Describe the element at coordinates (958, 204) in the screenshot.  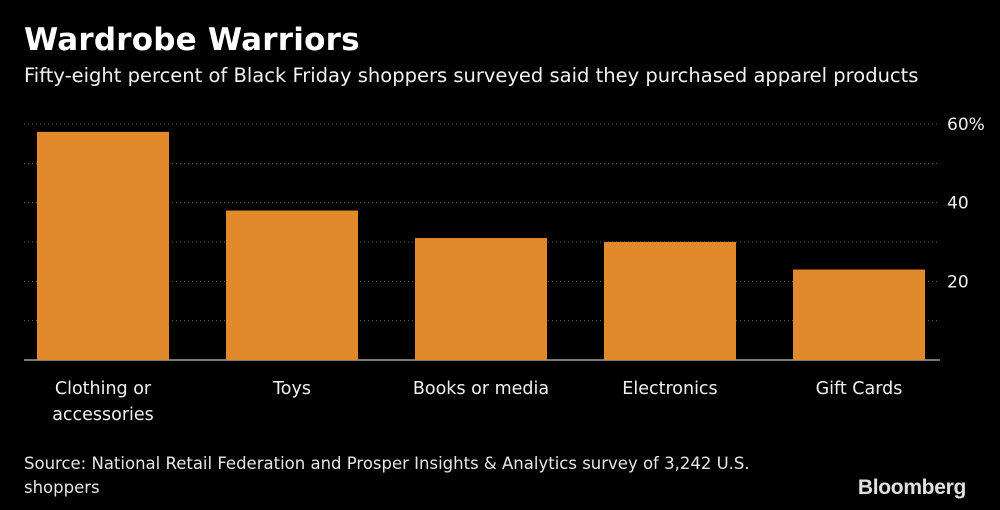
I see `y-tick-label: 40` at that location.